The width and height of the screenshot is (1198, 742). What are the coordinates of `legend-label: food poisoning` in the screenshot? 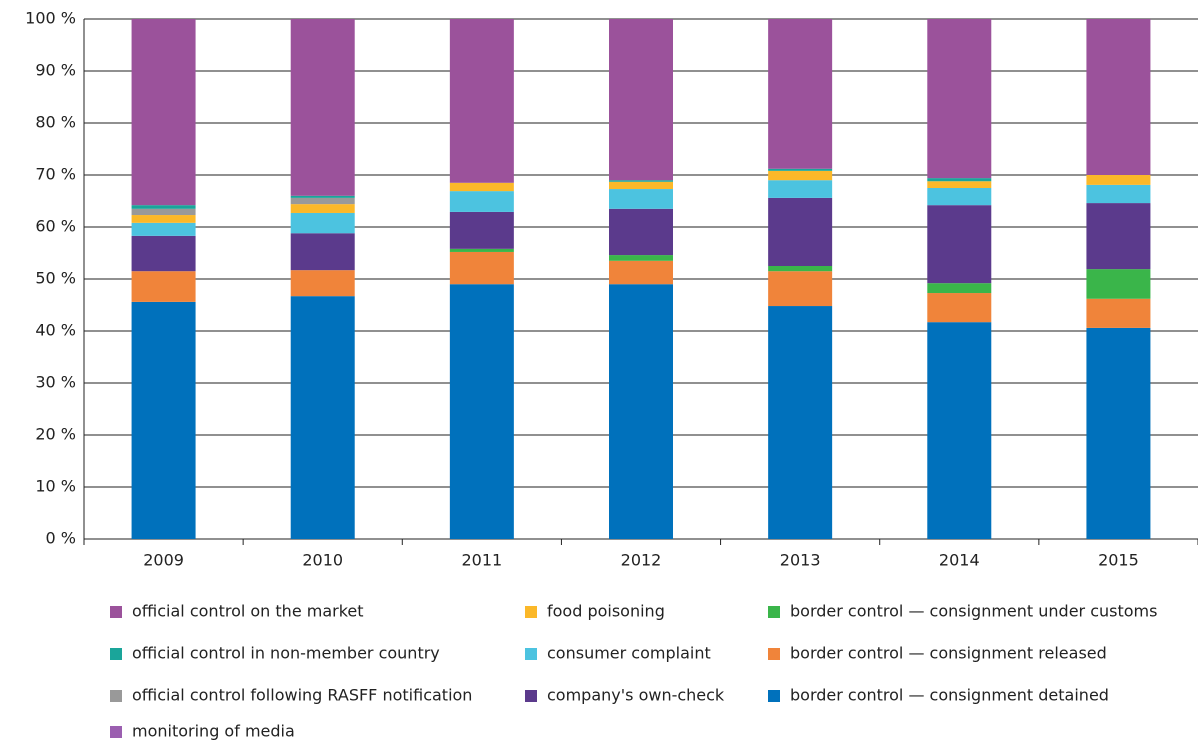 It's located at (606, 611).